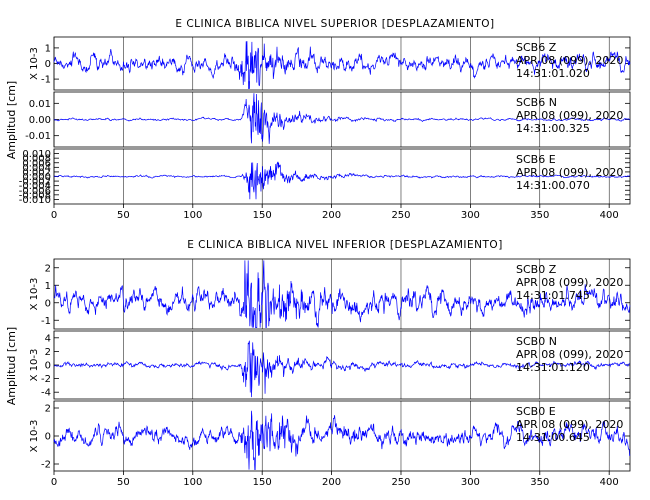  Describe the element at coordinates (35, 200) in the screenshot. I see `y-tick-label: -0.010` at that location.